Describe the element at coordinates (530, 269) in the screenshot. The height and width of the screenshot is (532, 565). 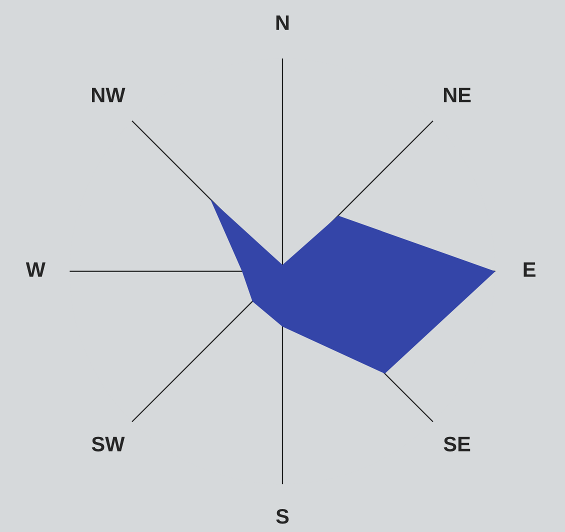
I see `spoke-label: E` at that location.